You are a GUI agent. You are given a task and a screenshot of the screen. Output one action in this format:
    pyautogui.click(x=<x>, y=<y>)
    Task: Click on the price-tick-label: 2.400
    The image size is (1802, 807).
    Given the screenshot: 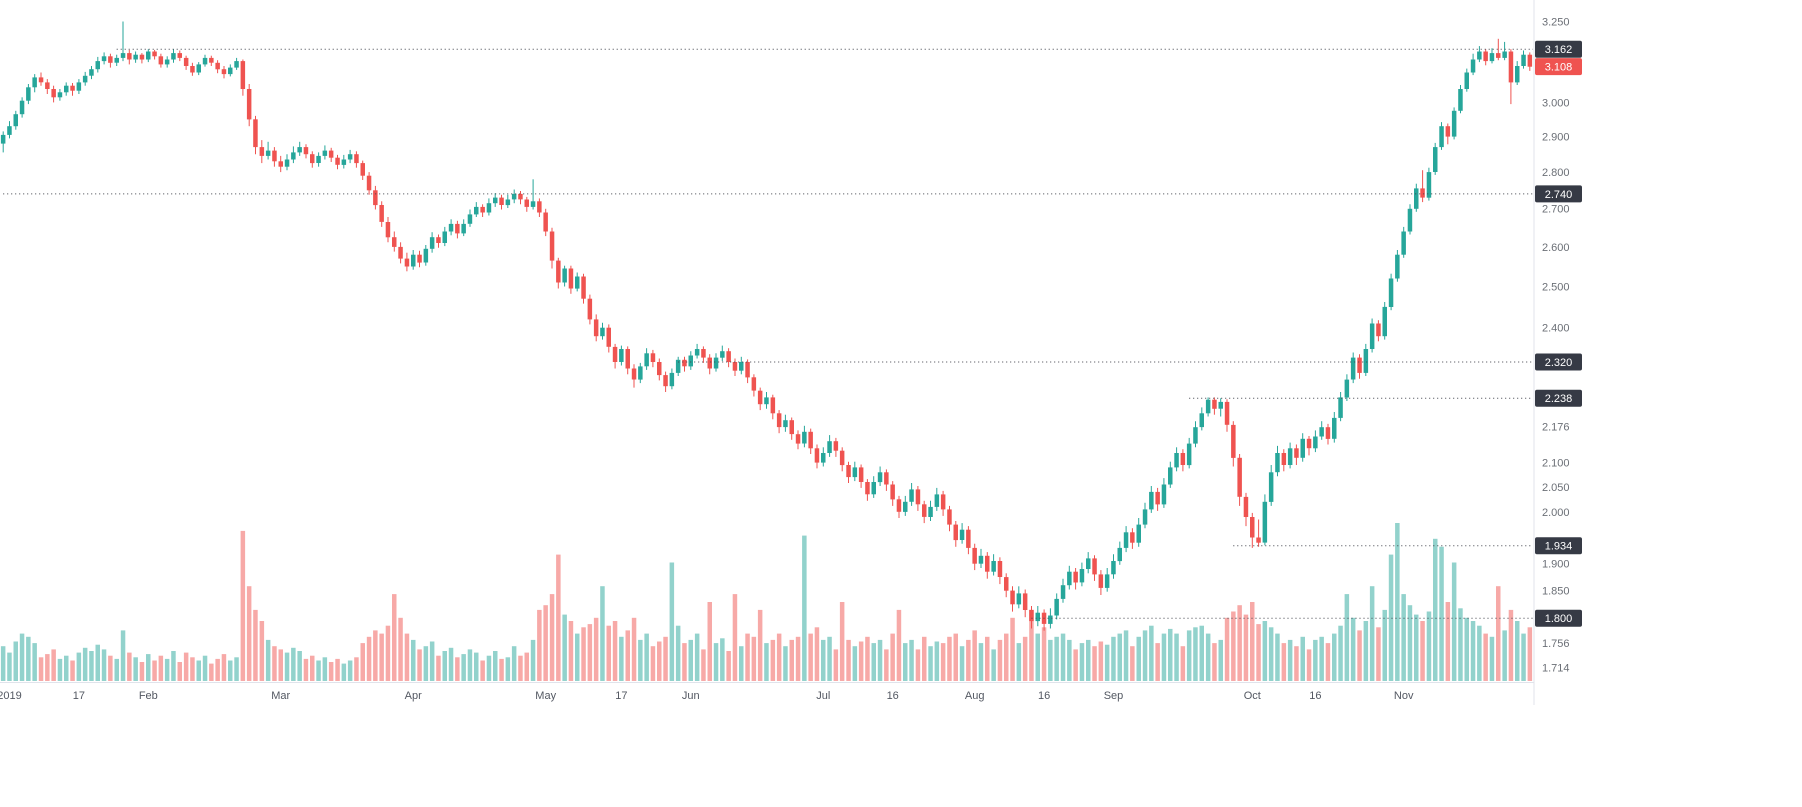 What is the action you would take?
    pyautogui.click(x=1556, y=329)
    